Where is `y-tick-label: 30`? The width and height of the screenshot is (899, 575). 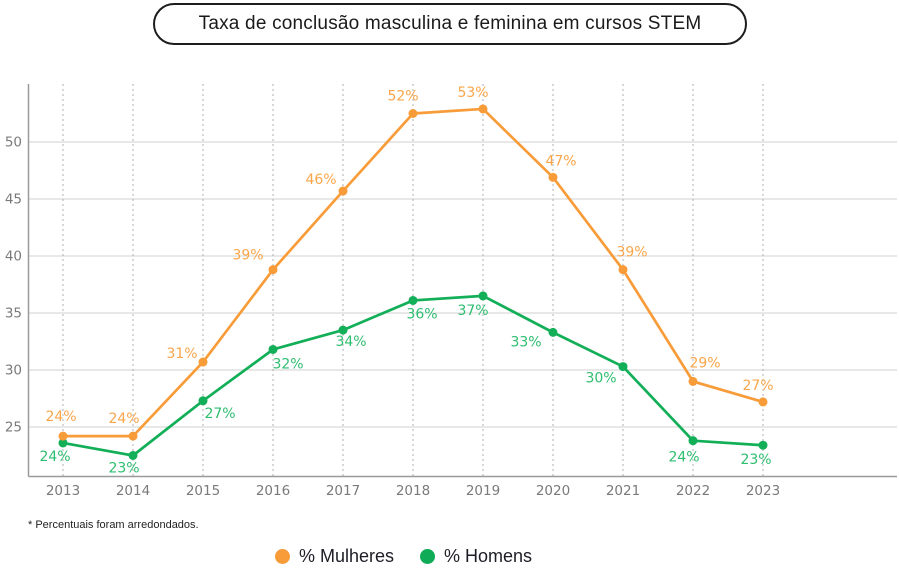
y-tick-label: 30 is located at coordinates (13, 371).